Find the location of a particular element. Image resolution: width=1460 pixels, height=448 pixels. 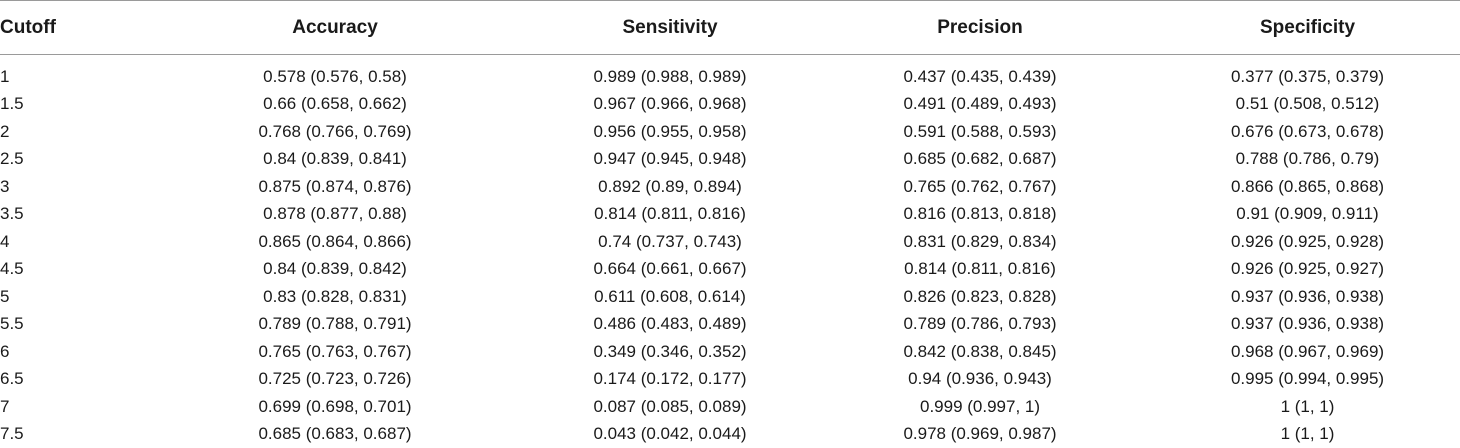

cell-cutoff: 3.5 is located at coordinates (12, 214).